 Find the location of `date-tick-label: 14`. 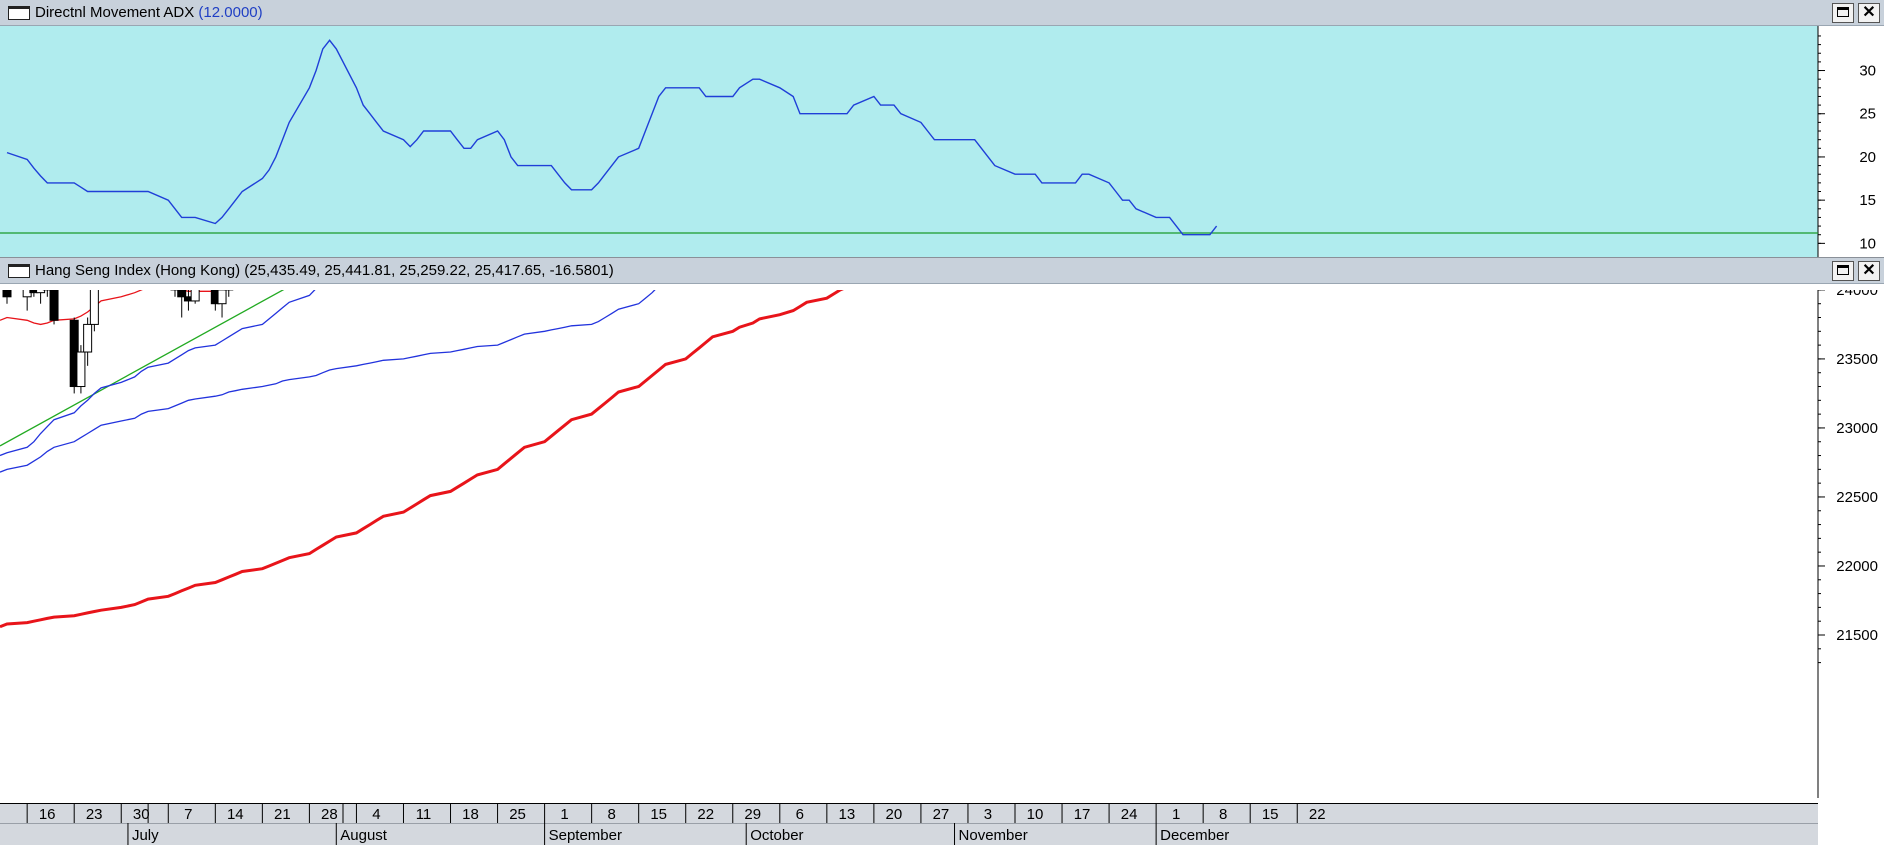

date-tick-label: 14 is located at coordinates (235, 814).